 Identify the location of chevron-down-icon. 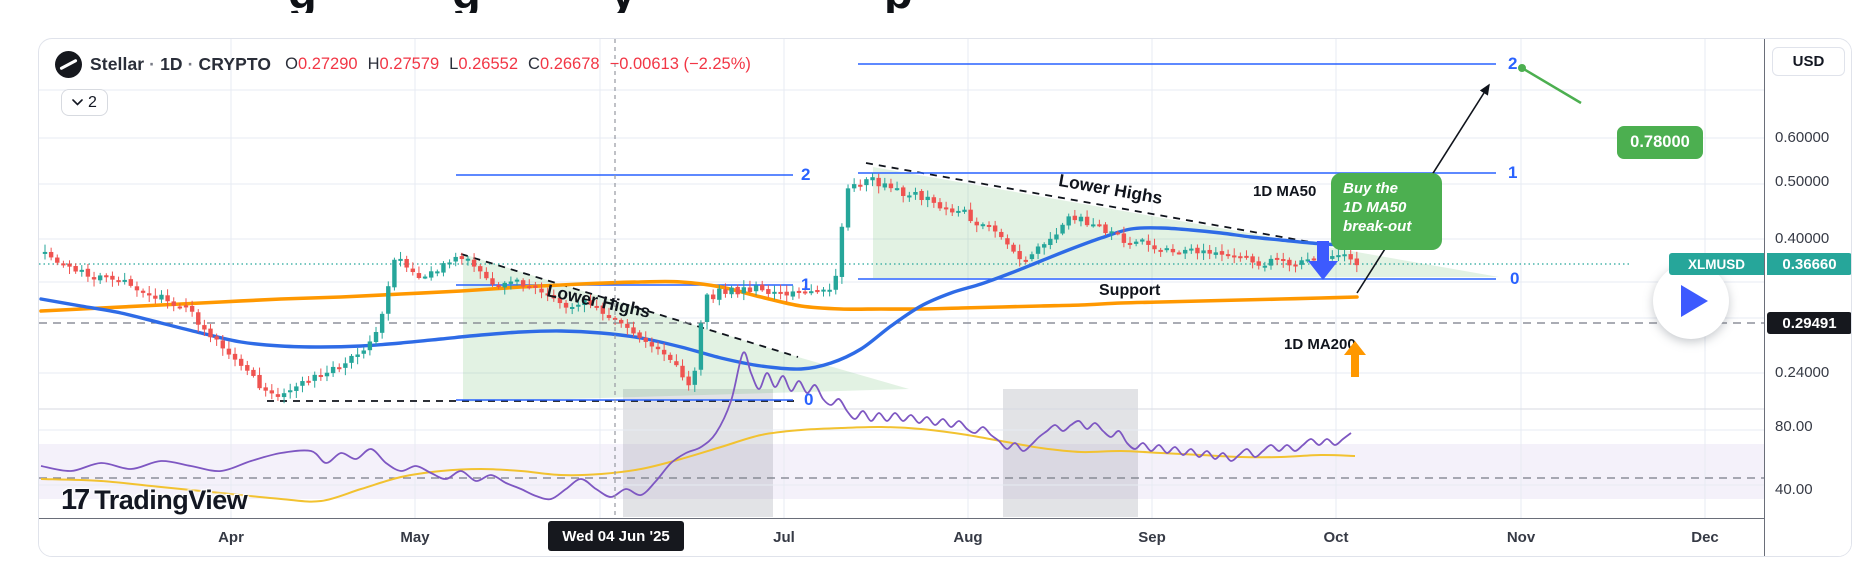
(77, 102).